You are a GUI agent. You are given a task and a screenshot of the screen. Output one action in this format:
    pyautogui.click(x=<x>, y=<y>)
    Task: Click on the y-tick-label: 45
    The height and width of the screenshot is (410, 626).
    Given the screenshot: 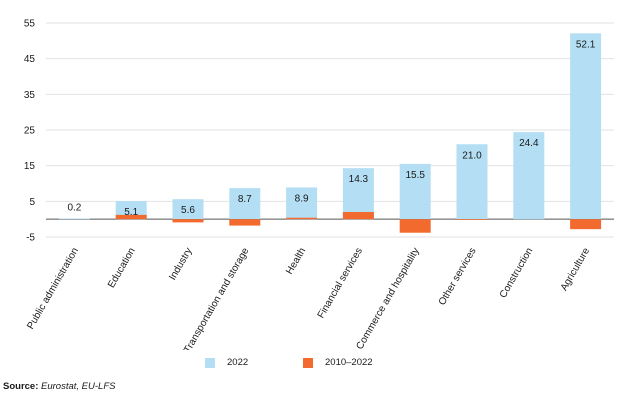 What is the action you would take?
    pyautogui.click(x=30, y=59)
    